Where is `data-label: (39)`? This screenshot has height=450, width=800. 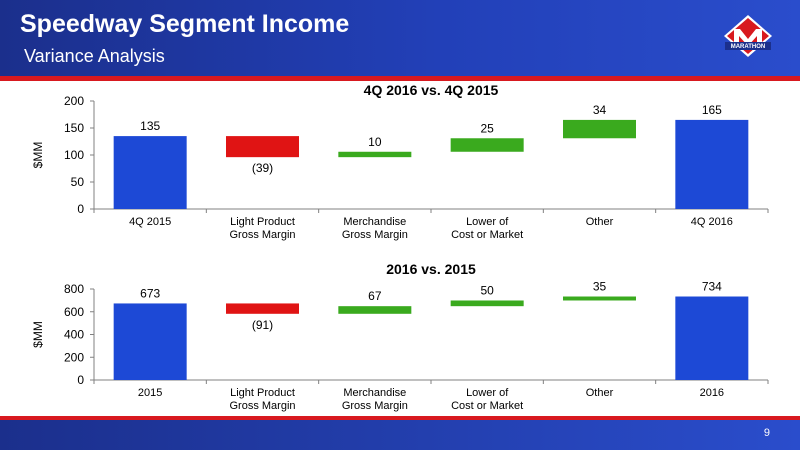 data-label: (39) is located at coordinates (262, 168).